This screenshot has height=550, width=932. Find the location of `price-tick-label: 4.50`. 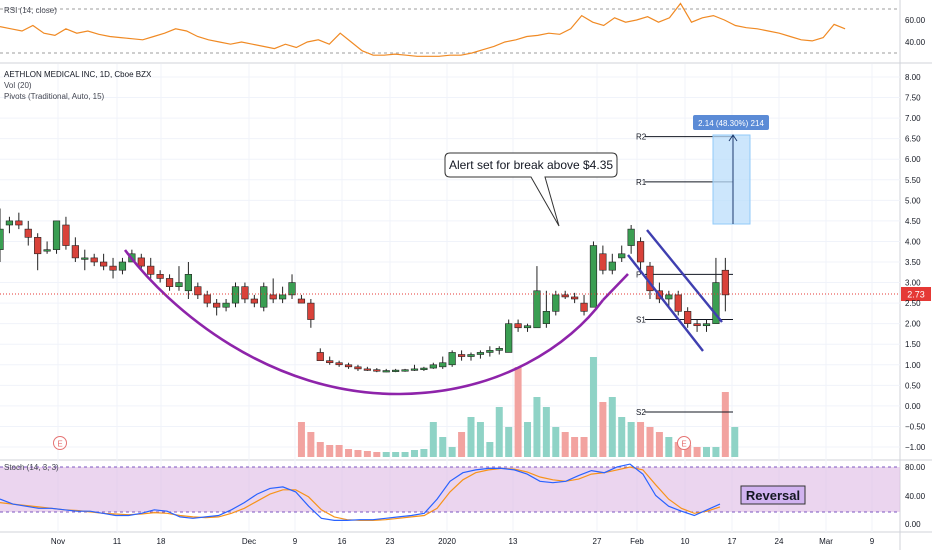

price-tick-label: 4.50 is located at coordinates (913, 221).